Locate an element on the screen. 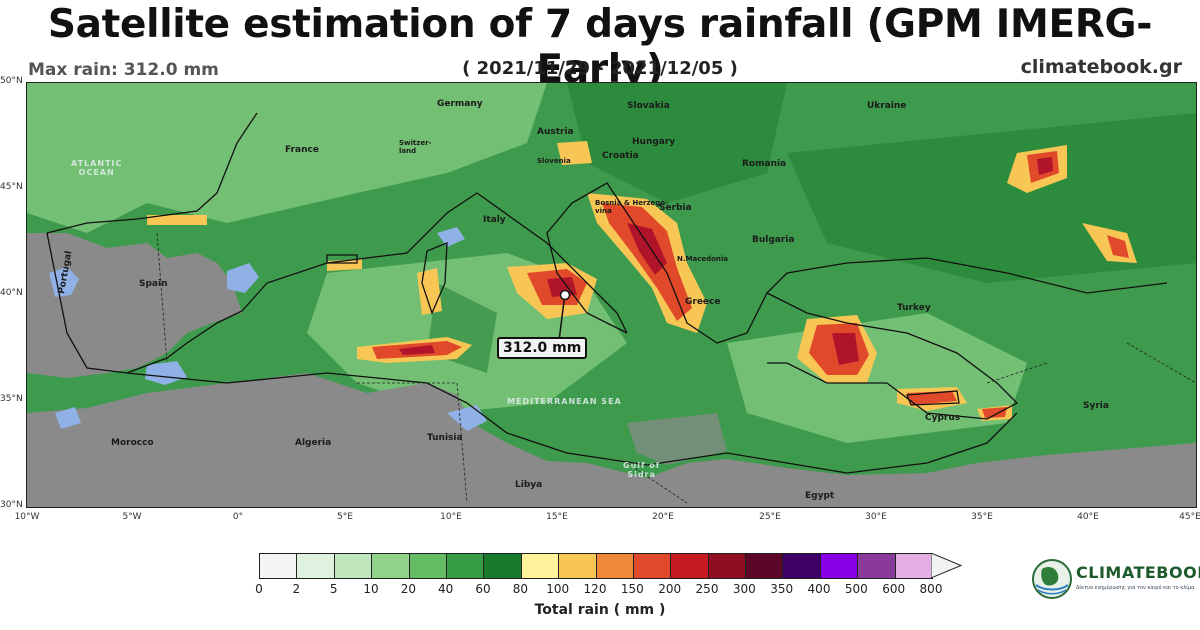 This screenshot has width=1200, height=630. colorbar is located at coordinates (596, 566).